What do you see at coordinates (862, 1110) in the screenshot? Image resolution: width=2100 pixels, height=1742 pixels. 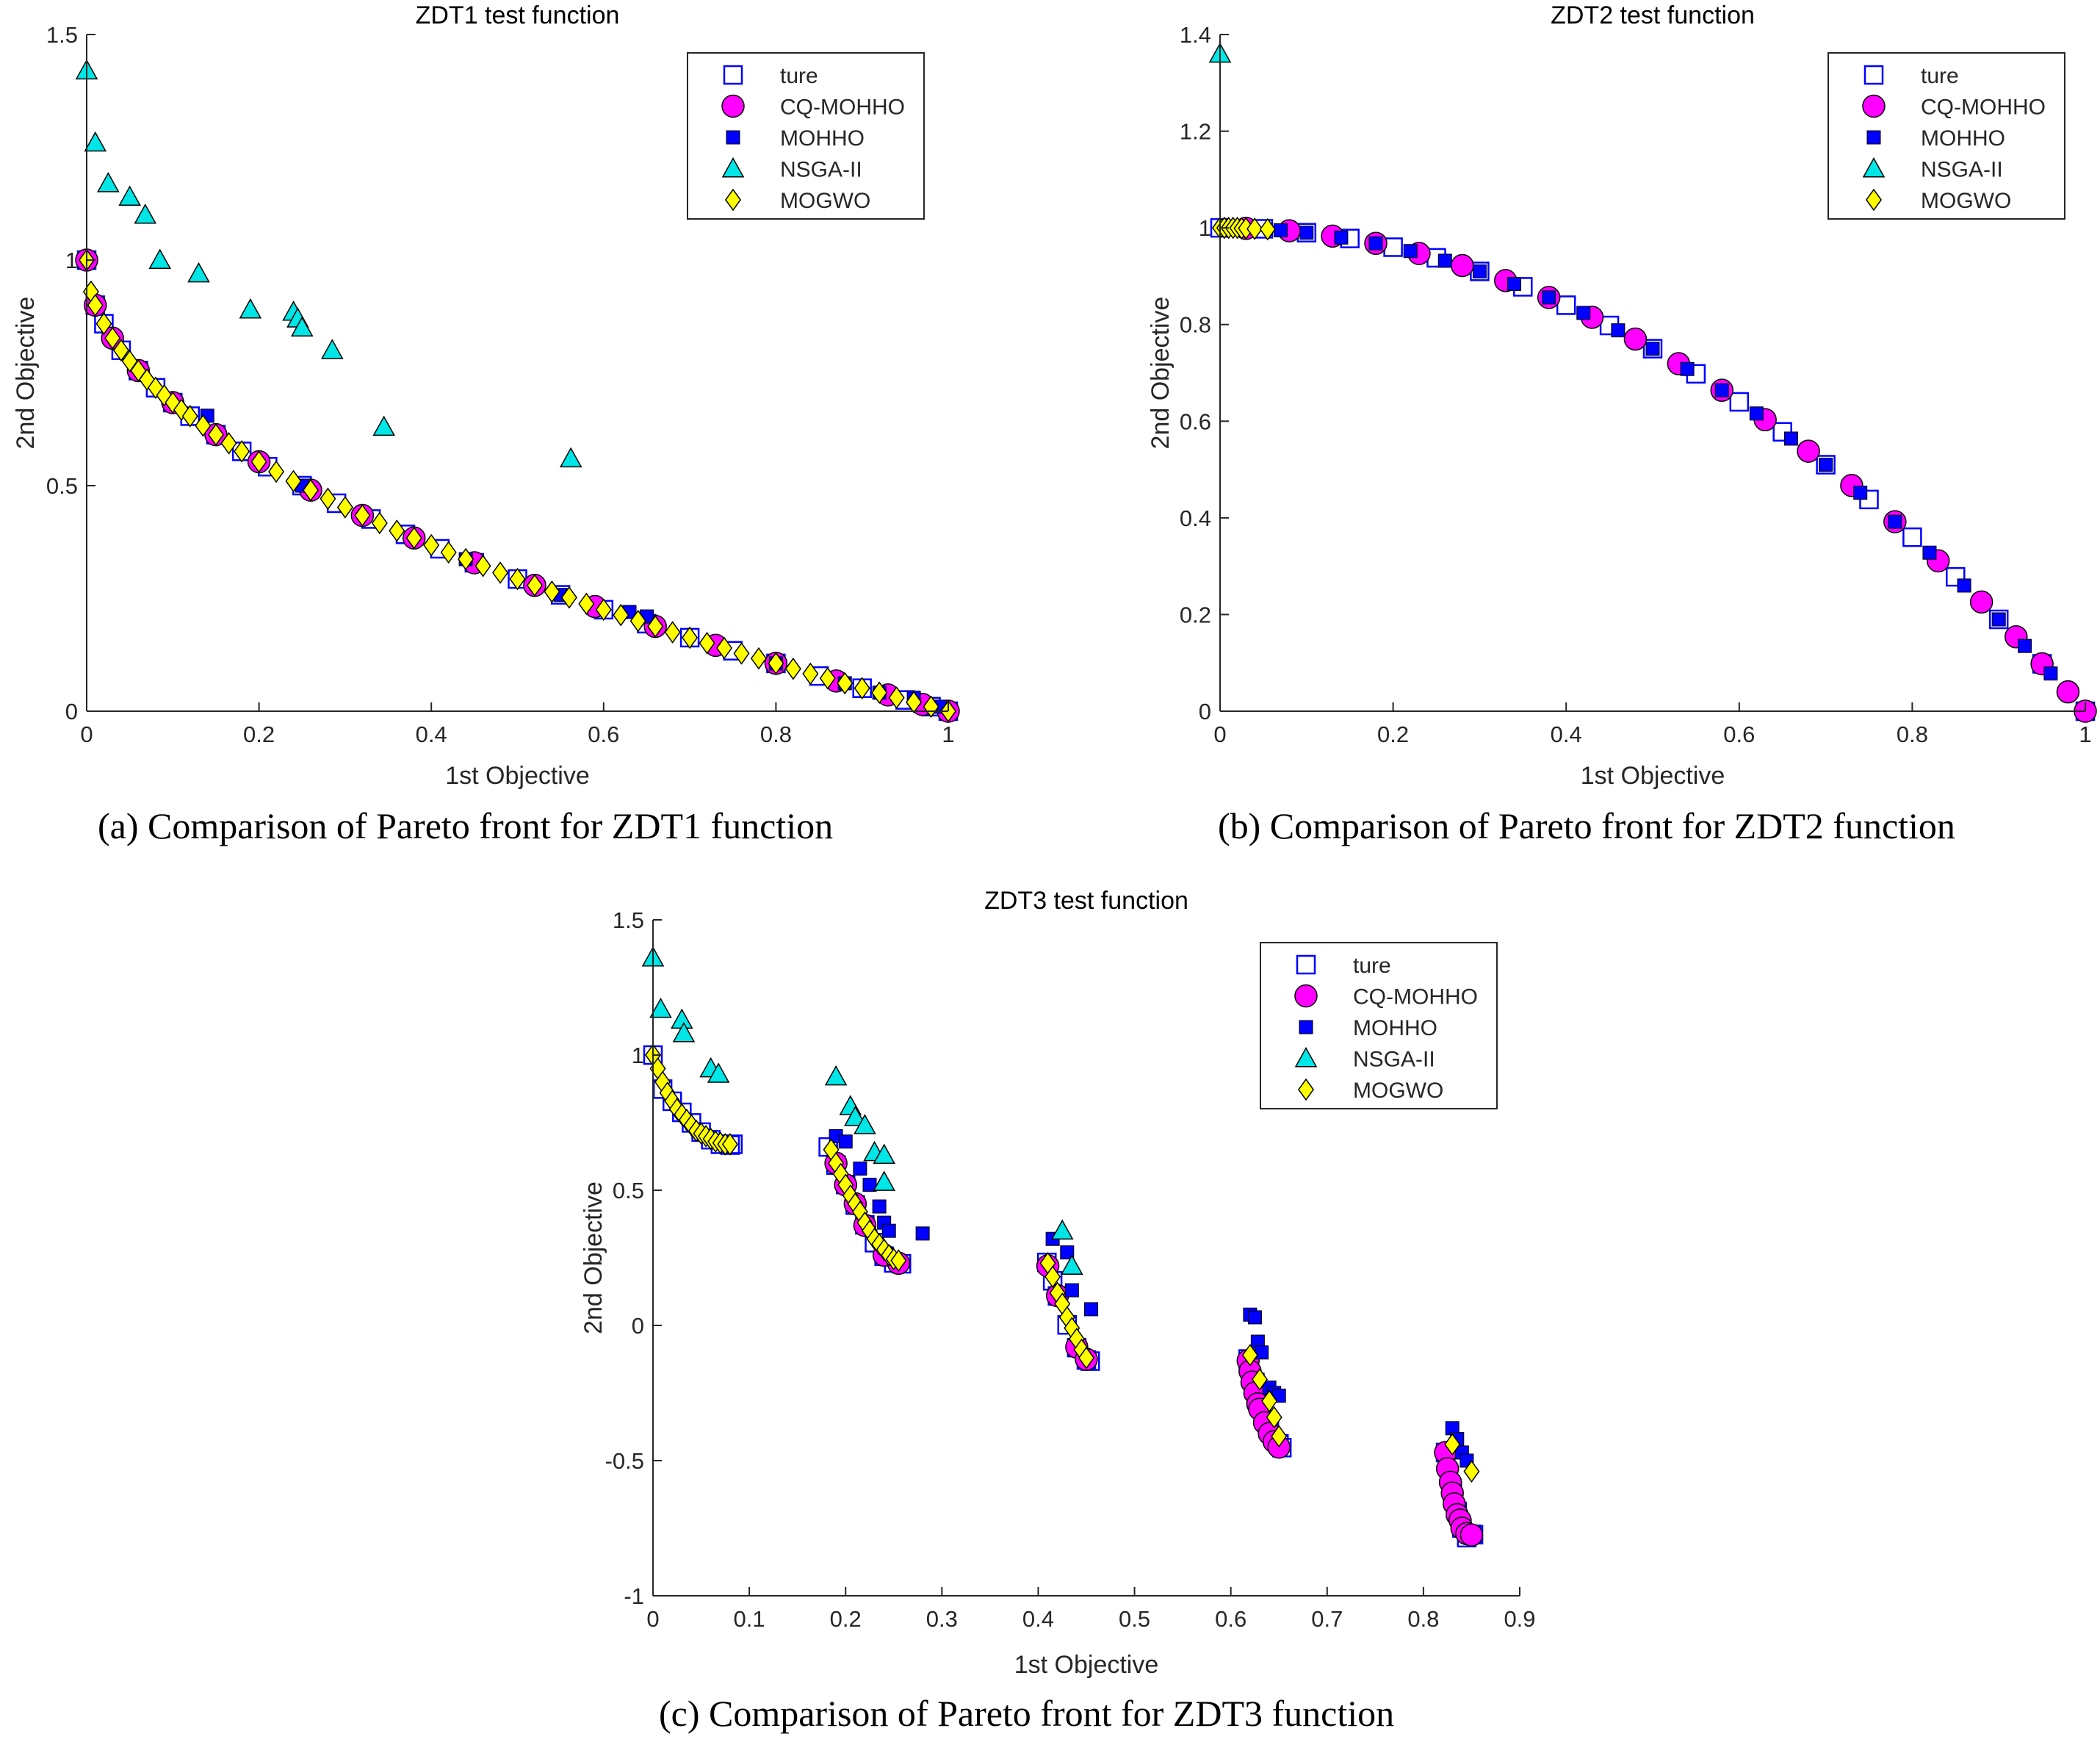 I see `zdt3-series-nsga-ii` at bounding box center [862, 1110].